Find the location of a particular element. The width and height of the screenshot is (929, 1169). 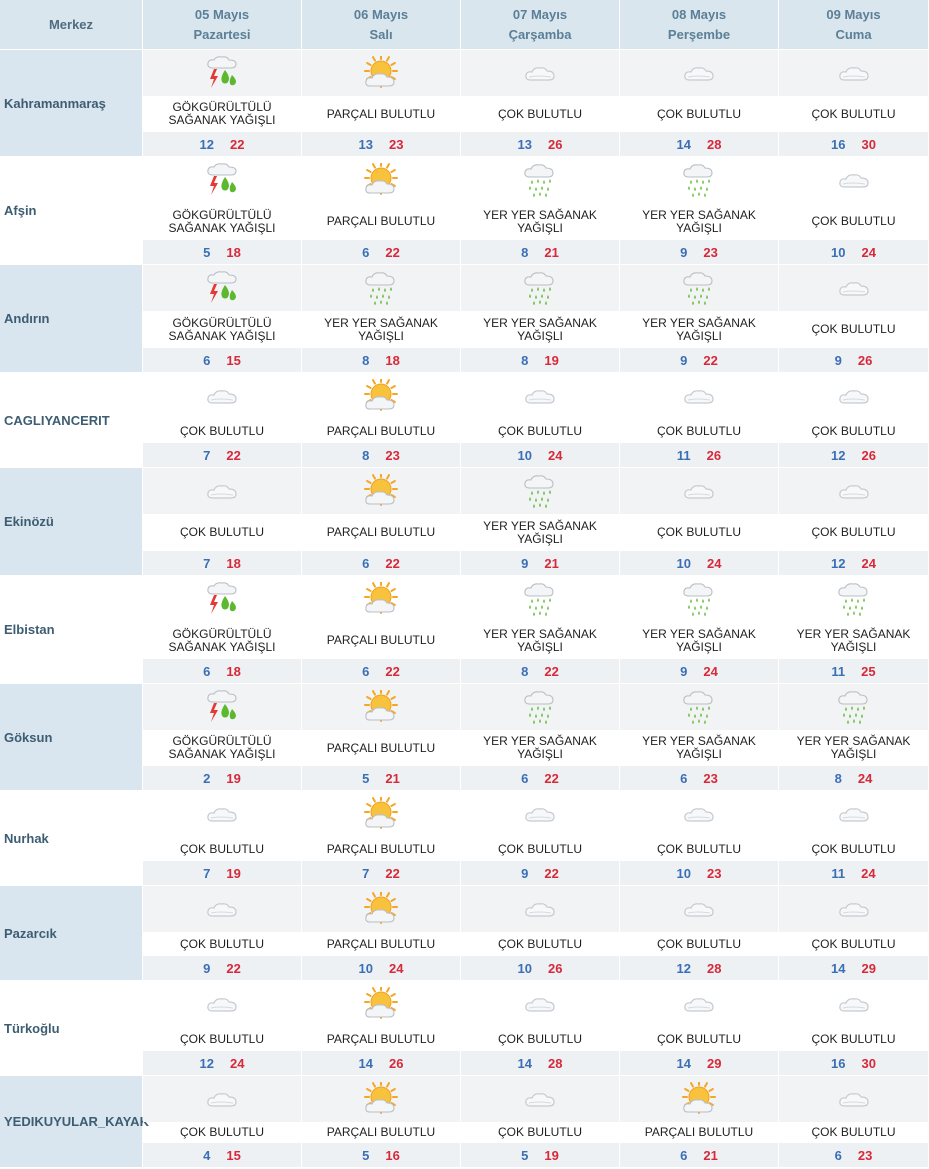

forecast-cell: ÇOK BULUTLU 7 22 is located at coordinates (222, 420).